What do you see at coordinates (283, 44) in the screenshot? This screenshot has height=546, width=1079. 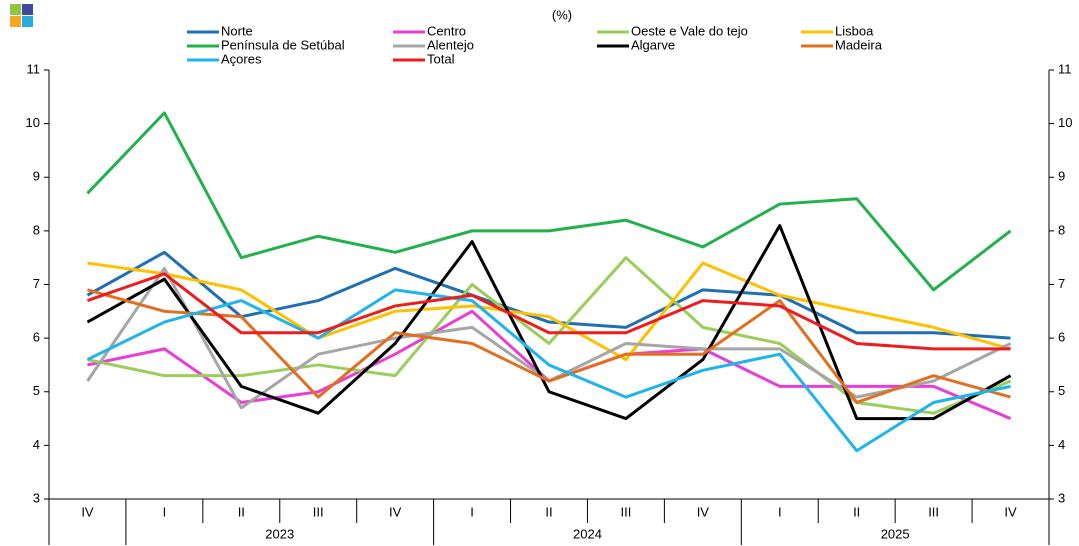 I see `legend-label: Península de Setúbal` at bounding box center [283, 44].